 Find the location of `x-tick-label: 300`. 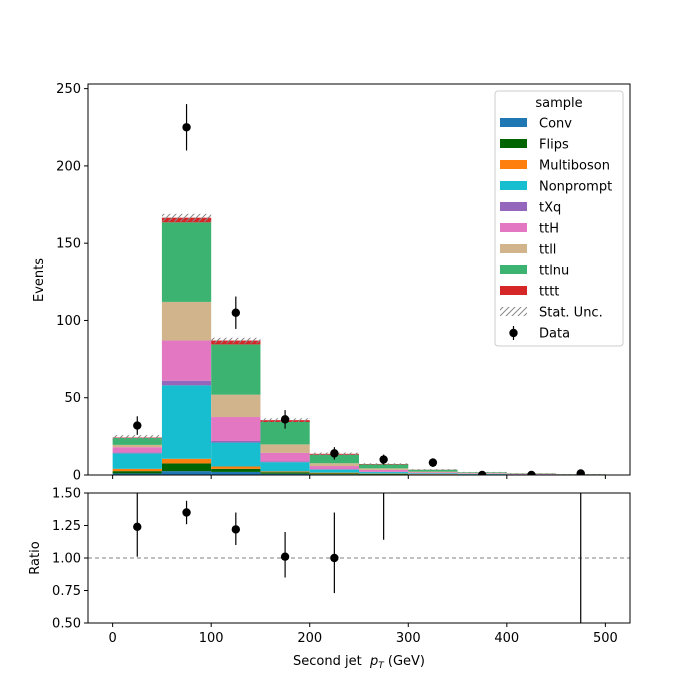

x-tick-label: 300 is located at coordinates (408, 638).